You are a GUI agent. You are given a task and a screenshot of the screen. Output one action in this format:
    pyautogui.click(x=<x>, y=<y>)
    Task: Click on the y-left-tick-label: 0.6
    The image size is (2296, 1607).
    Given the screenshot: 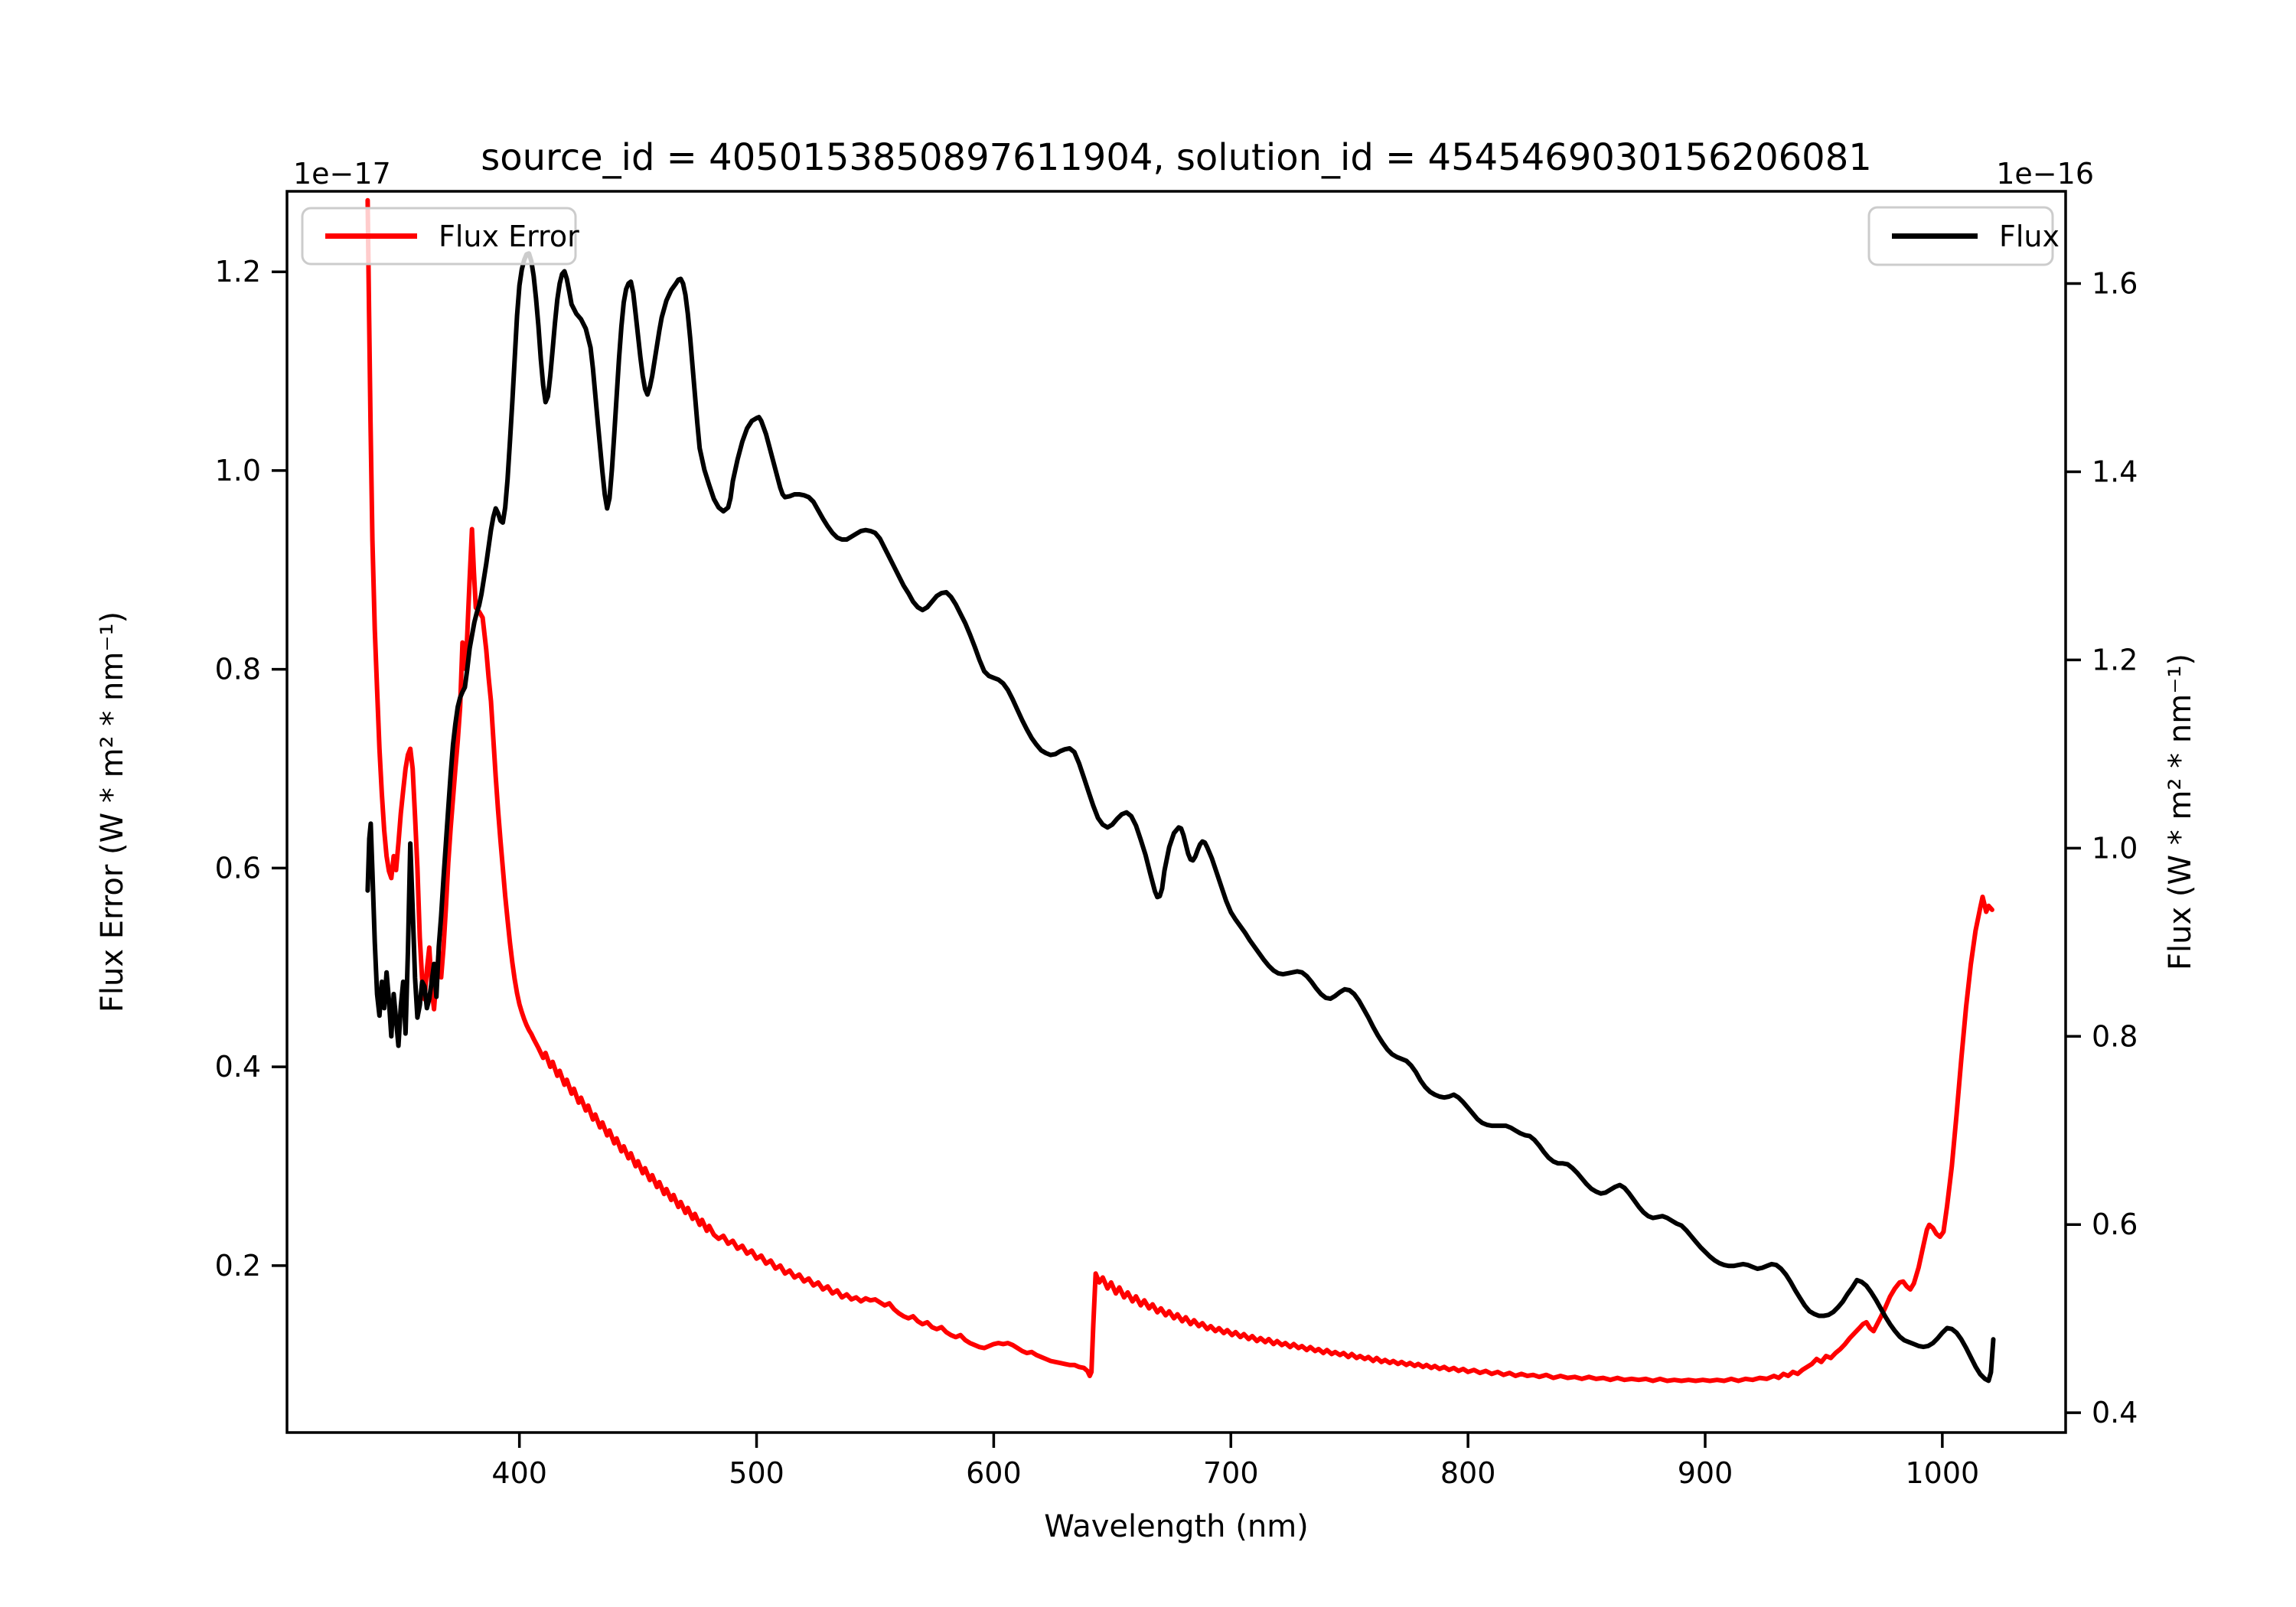 What is the action you would take?
    pyautogui.click(x=238, y=868)
    